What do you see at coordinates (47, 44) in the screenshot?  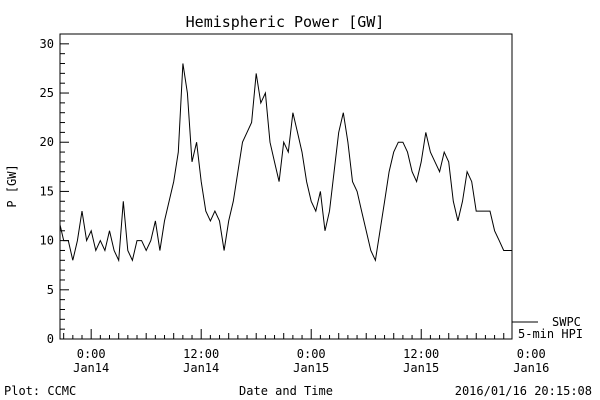 I see `y-tick-label: 30` at bounding box center [47, 44].